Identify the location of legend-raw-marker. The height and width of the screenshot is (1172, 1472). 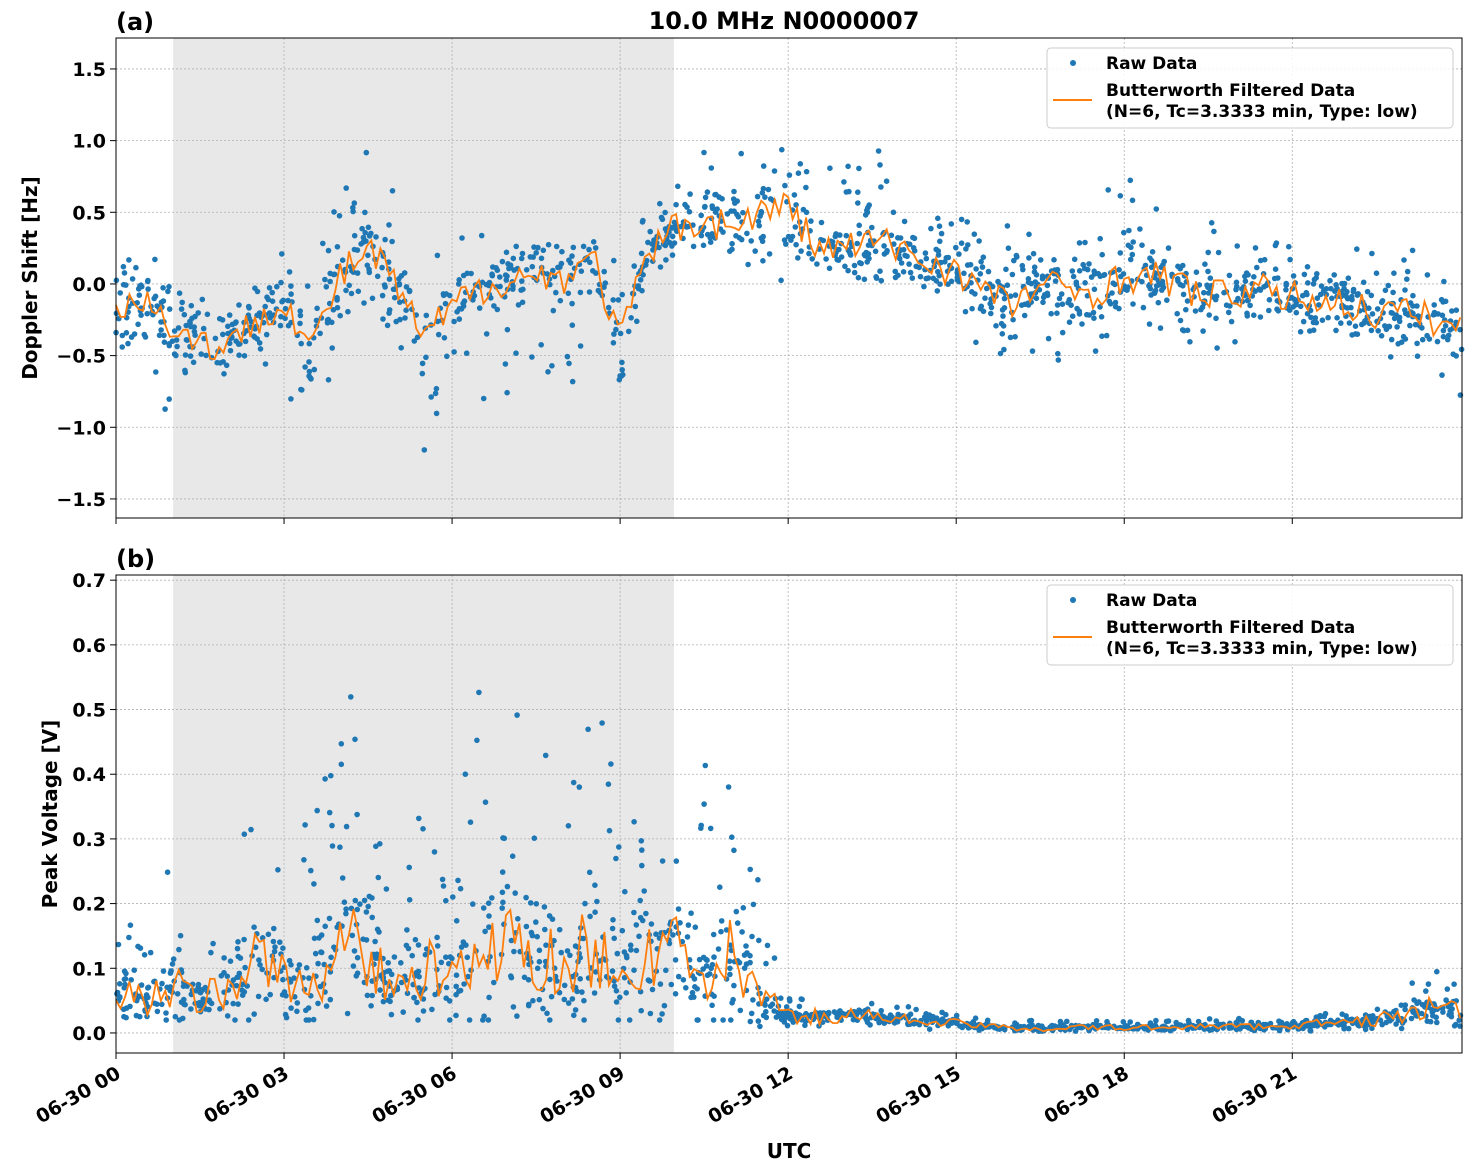
(1073, 600).